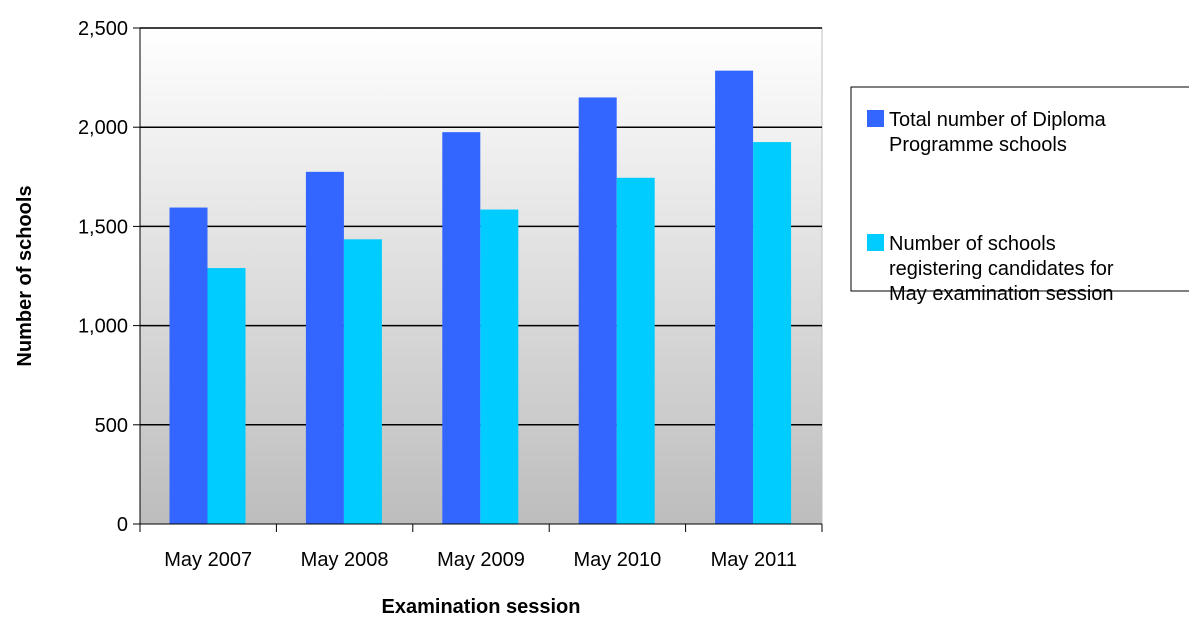 This screenshot has width=1189, height=618. What do you see at coordinates (597, 310) in the screenshot?
I see `bar-1-may-2010` at bounding box center [597, 310].